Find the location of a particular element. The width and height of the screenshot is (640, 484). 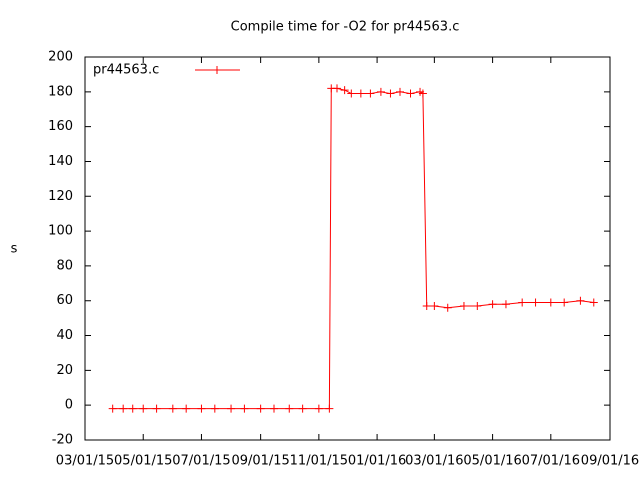

legend-label: pr44563.c is located at coordinates (126, 70).